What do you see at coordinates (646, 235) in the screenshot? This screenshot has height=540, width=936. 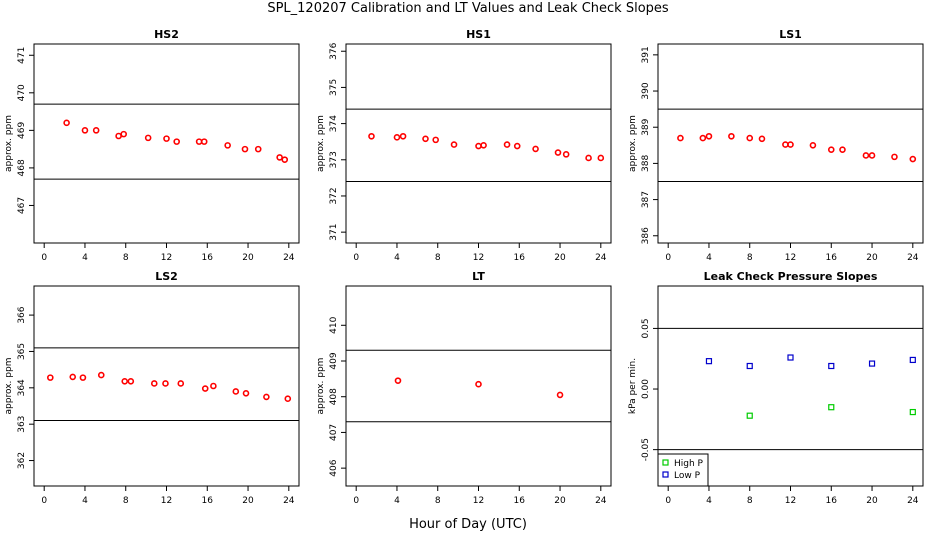 I see `y-tick-label: 386` at bounding box center [646, 235].